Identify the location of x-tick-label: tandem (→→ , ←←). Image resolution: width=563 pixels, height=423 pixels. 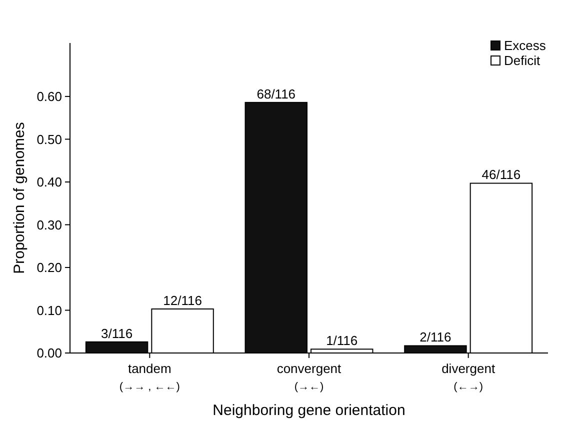
(149, 377).